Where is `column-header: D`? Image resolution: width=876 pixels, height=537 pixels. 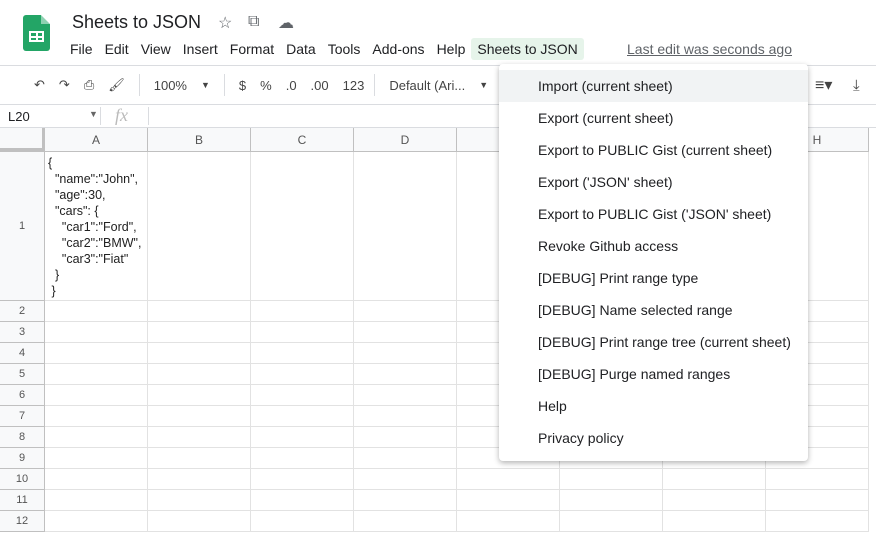 column-header: D is located at coordinates (405, 140).